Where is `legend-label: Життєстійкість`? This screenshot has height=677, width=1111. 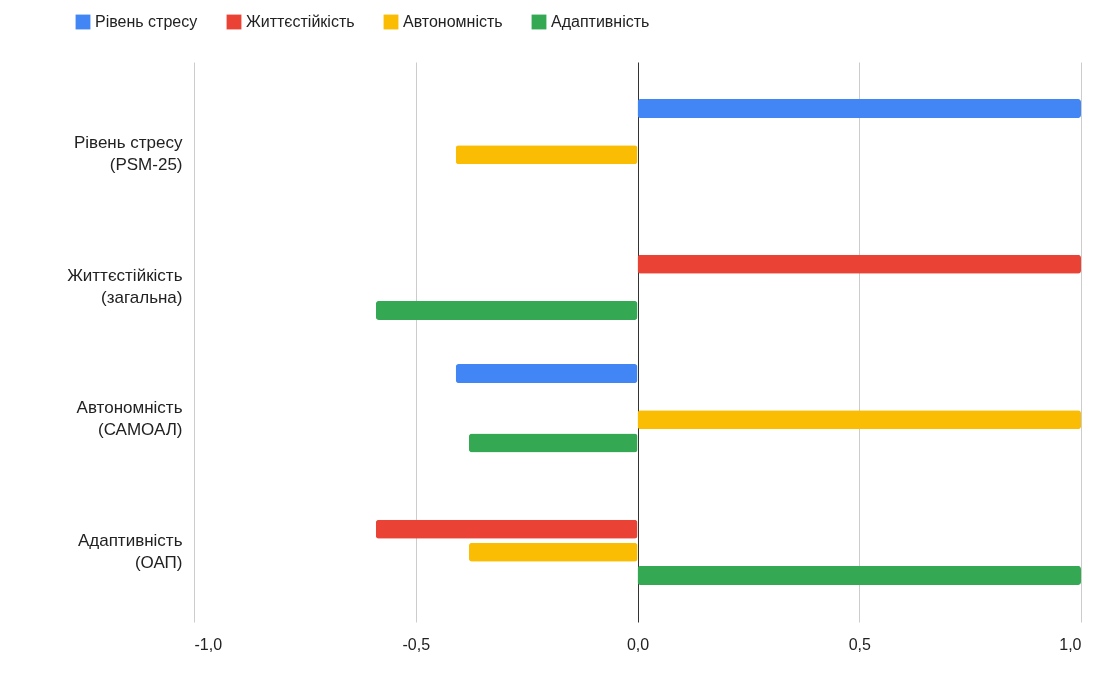
legend-label: Життєстійкість is located at coordinates (300, 21).